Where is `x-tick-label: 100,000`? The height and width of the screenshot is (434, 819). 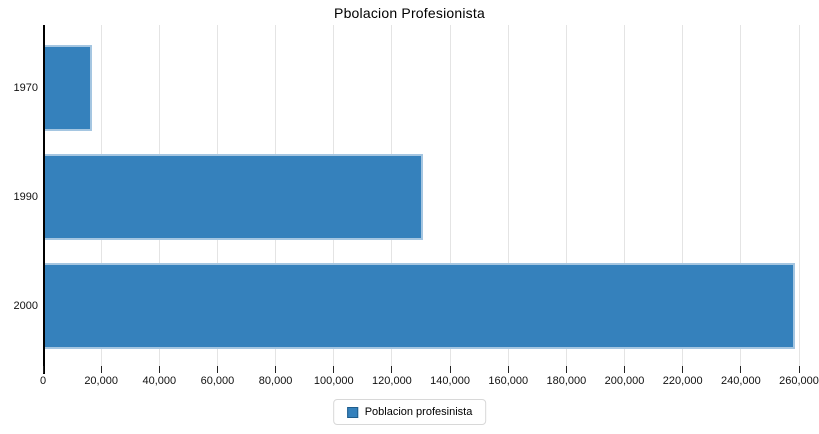
x-tick-label: 100,000 is located at coordinates (333, 381).